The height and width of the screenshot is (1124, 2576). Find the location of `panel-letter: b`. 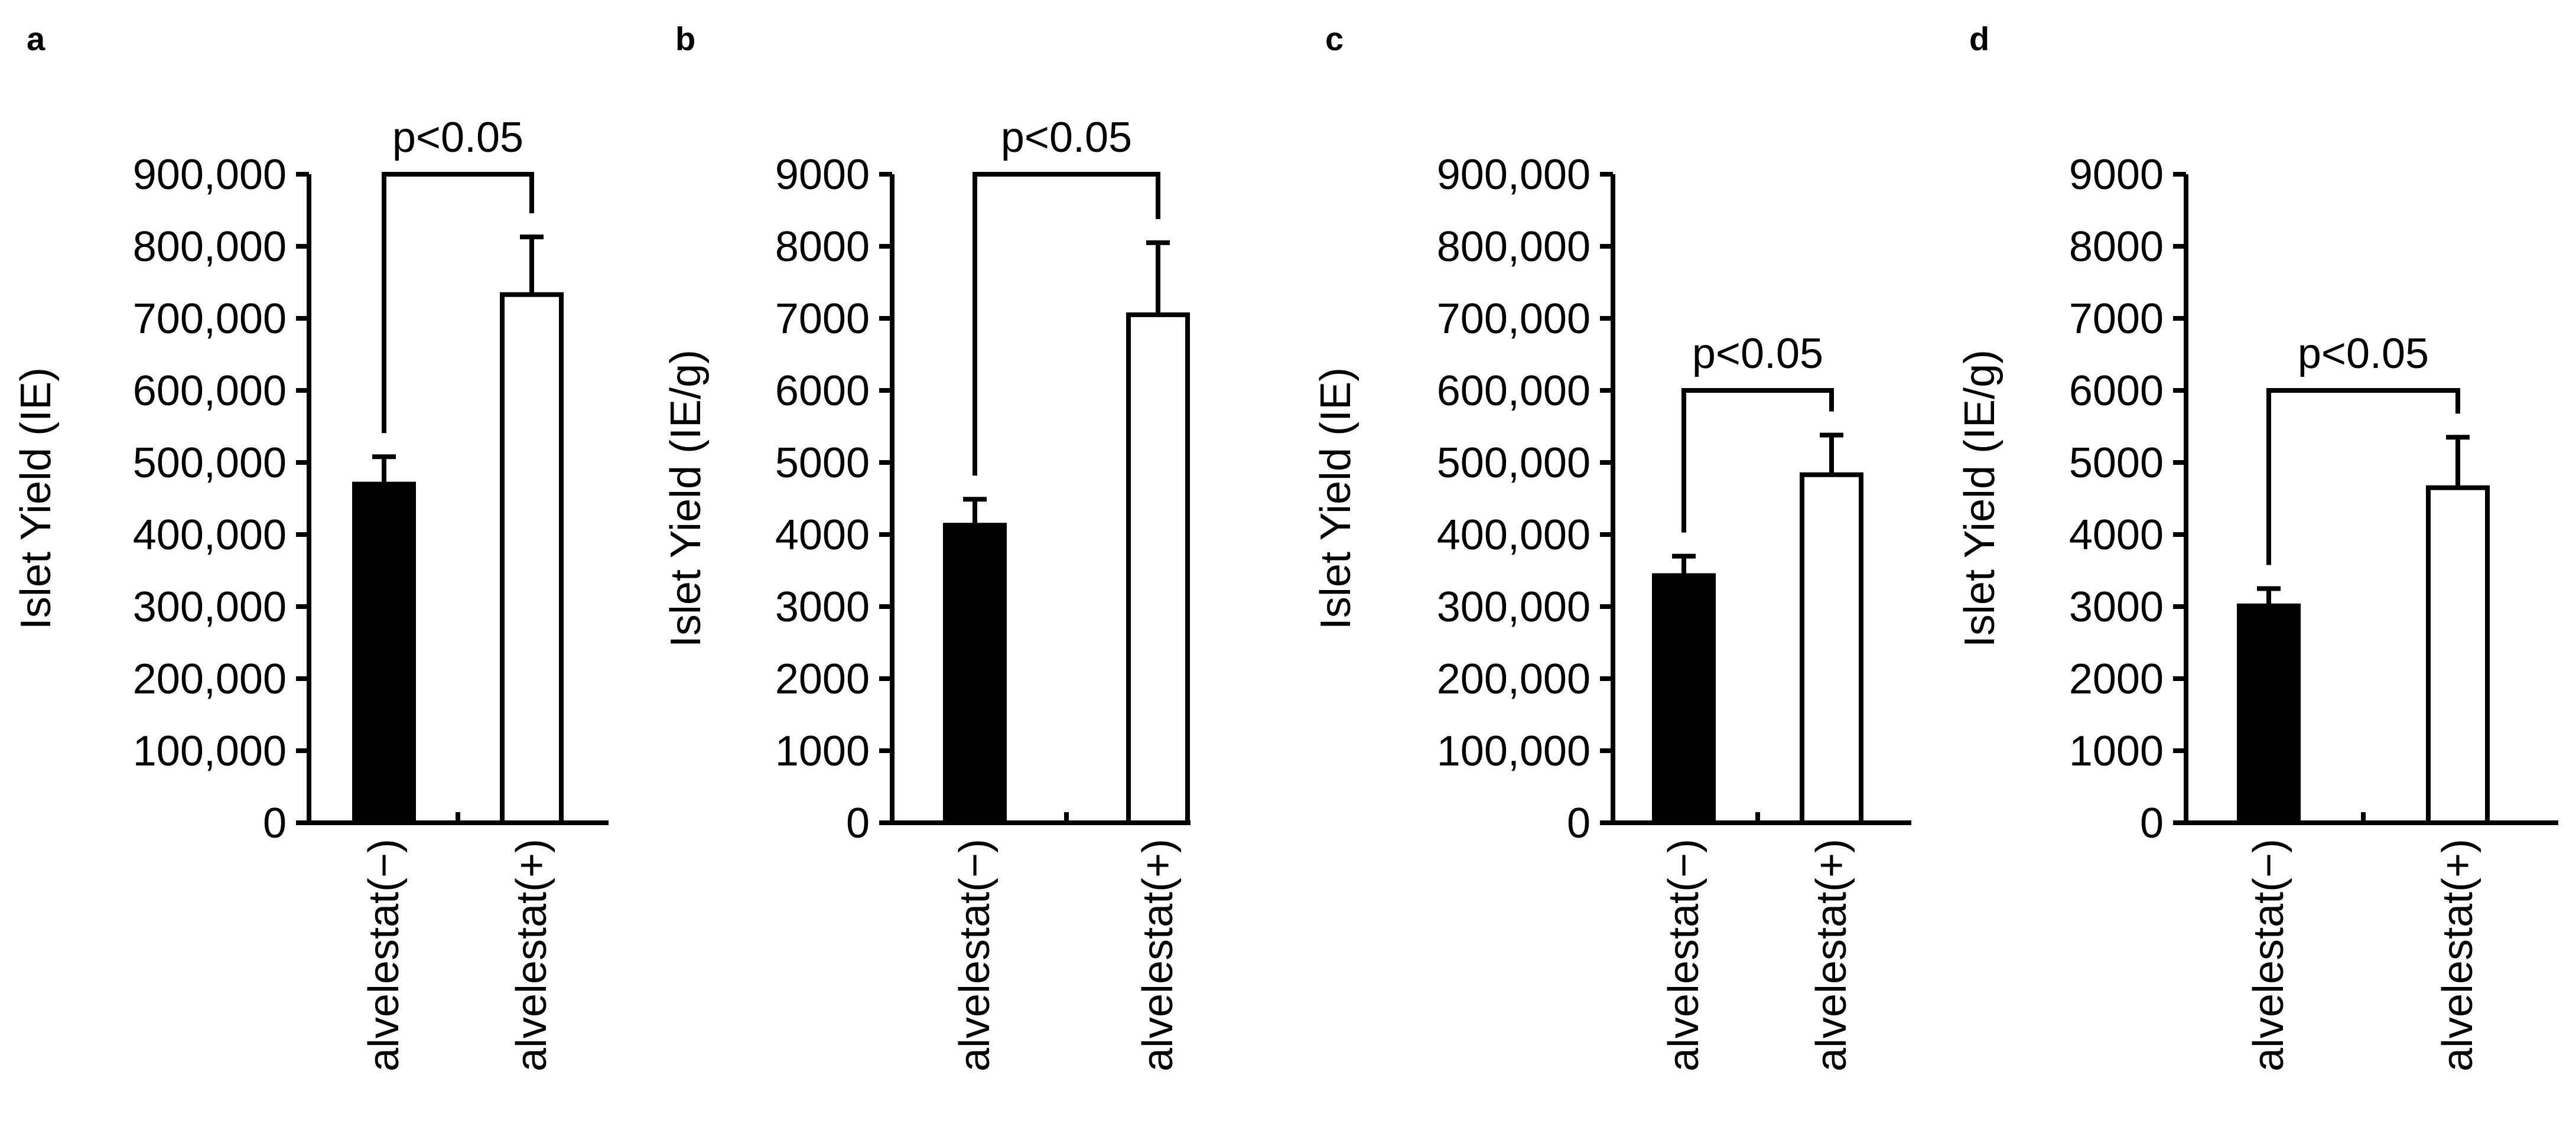

panel-letter: b is located at coordinates (685, 38).